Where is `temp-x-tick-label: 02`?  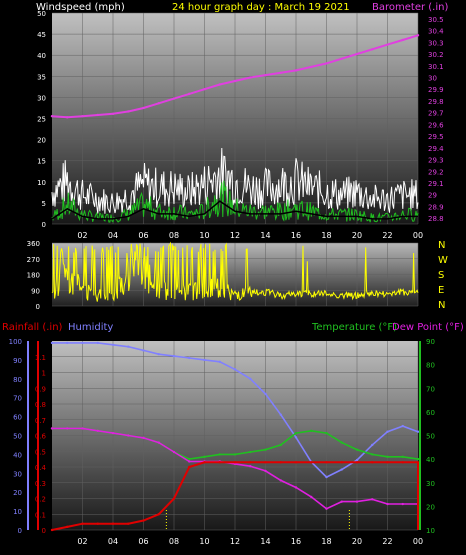 temp-x-tick-label: 02 is located at coordinates (82, 541).